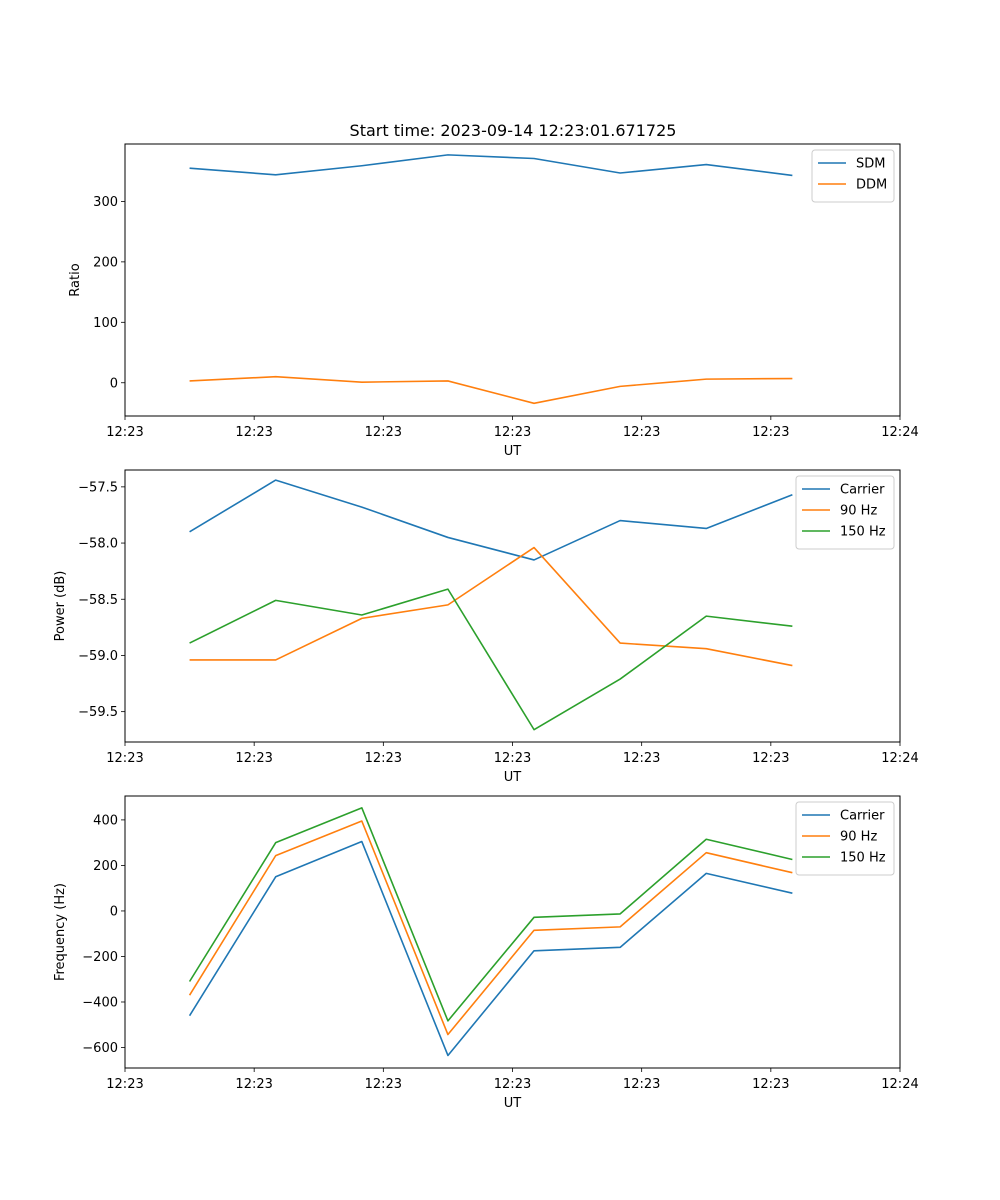 The width and height of the screenshot is (1000, 1200). What do you see at coordinates (899, 432) in the screenshot?
I see `ratio-x-tick-label: 12:24` at bounding box center [899, 432].